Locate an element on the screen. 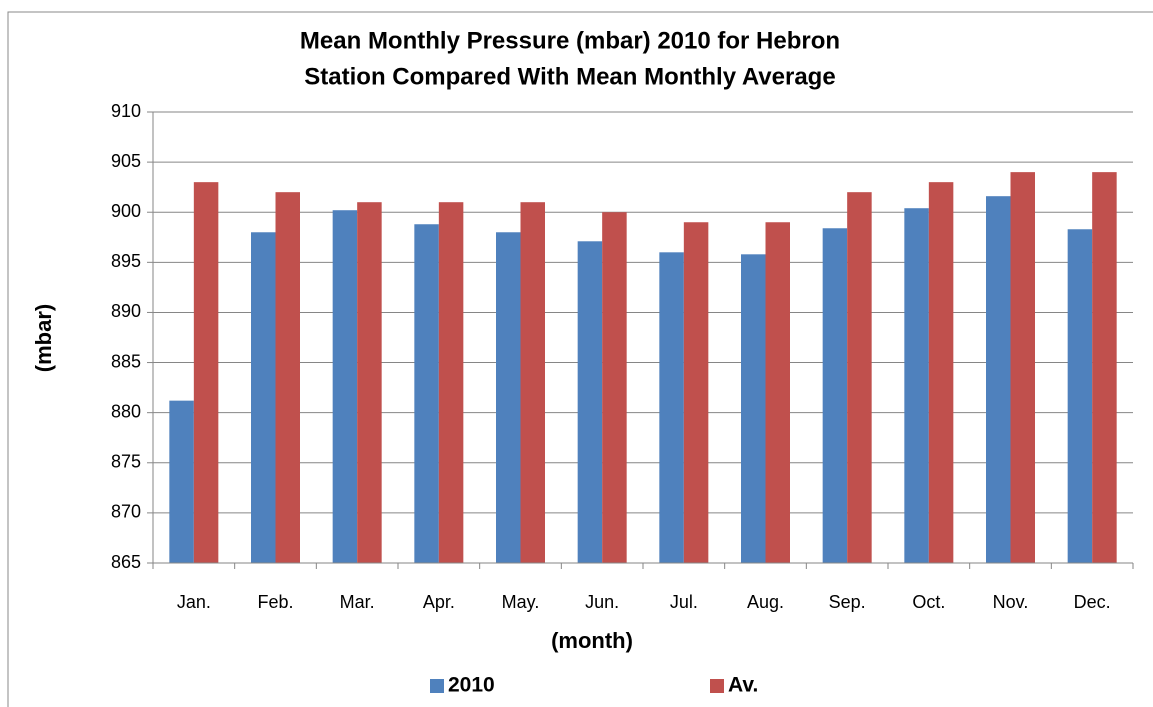  x-tick-label: May. is located at coordinates (521, 602).